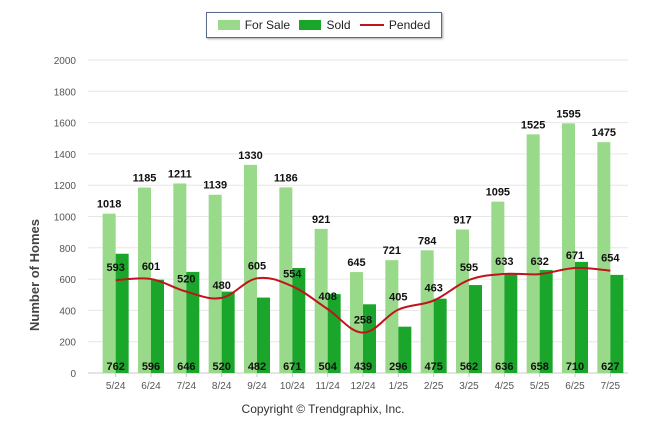 Image resolution: width=646 pixels, height=434 pixels. I want to click on label-pended: 654, so click(610, 259).